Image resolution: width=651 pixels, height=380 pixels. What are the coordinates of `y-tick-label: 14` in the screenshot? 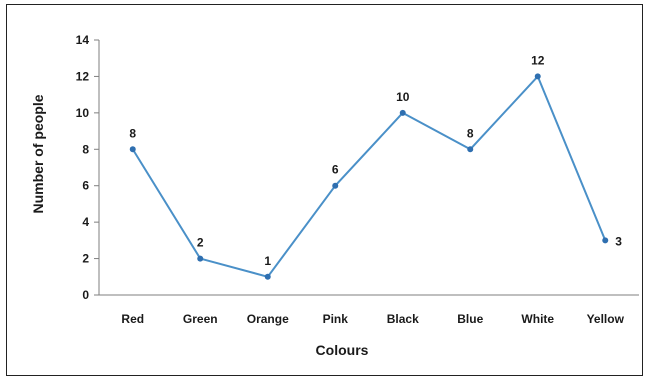 It's located at (83, 40).